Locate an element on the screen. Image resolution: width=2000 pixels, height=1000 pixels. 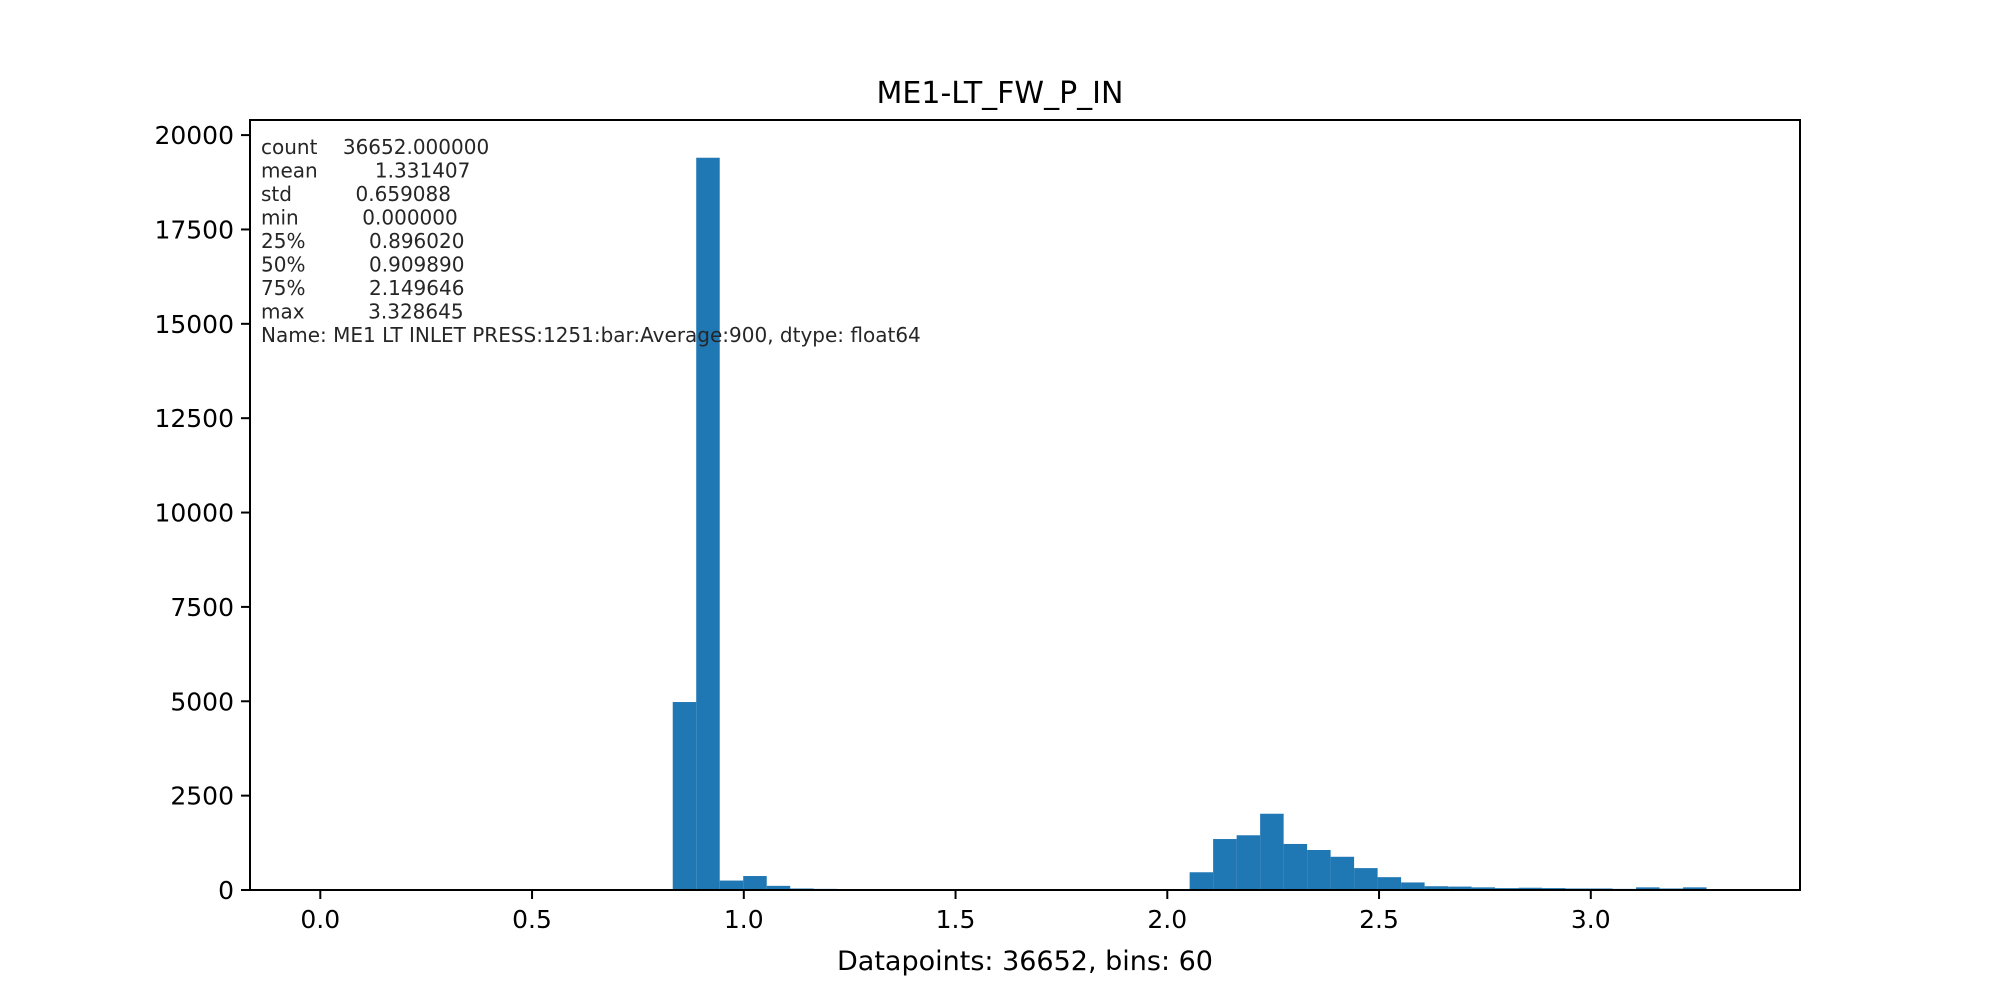
stats-line: 50% 0.909890 is located at coordinates (362, 265).